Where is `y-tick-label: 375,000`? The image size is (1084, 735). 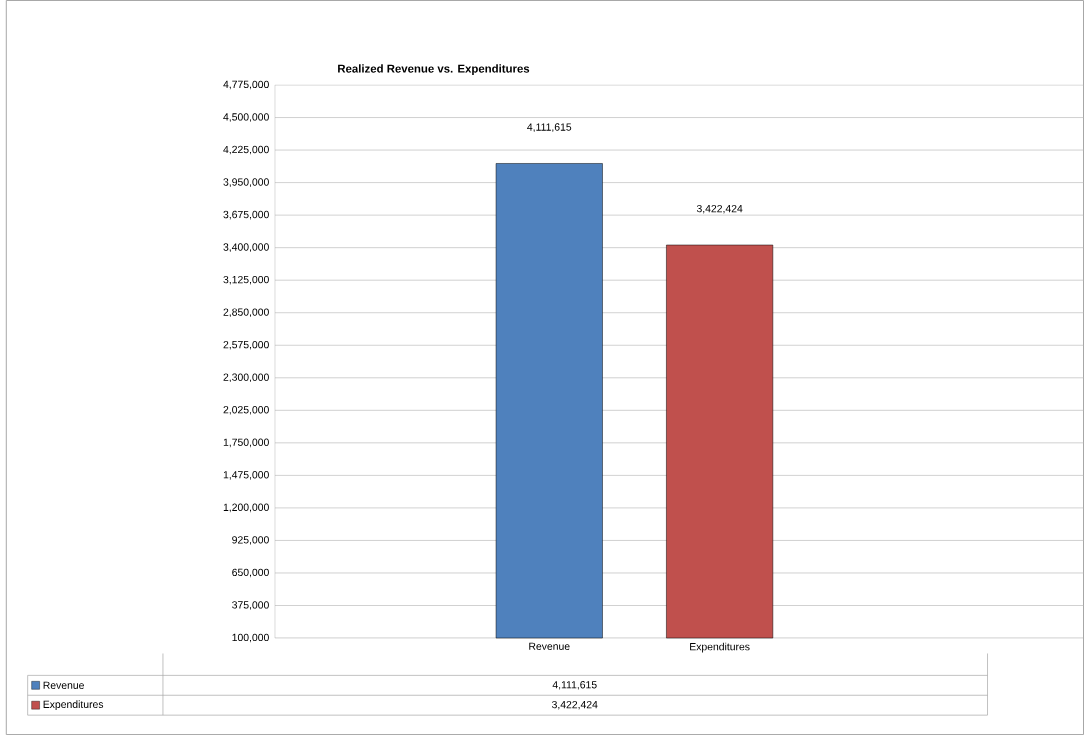 y-tick-label: 375,000 is located at coordinates (250, 605).